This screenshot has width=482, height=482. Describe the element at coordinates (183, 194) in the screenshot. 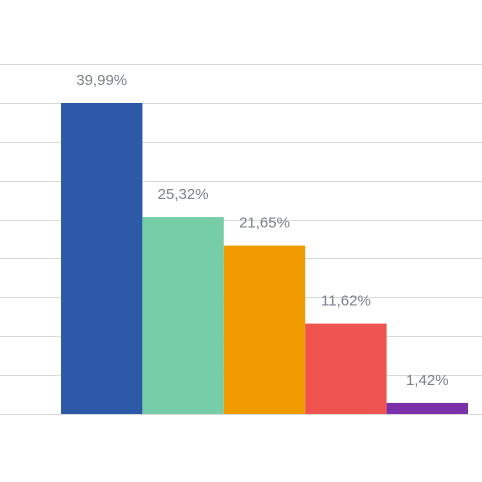

I see `value-label: 25,32%` at that location.